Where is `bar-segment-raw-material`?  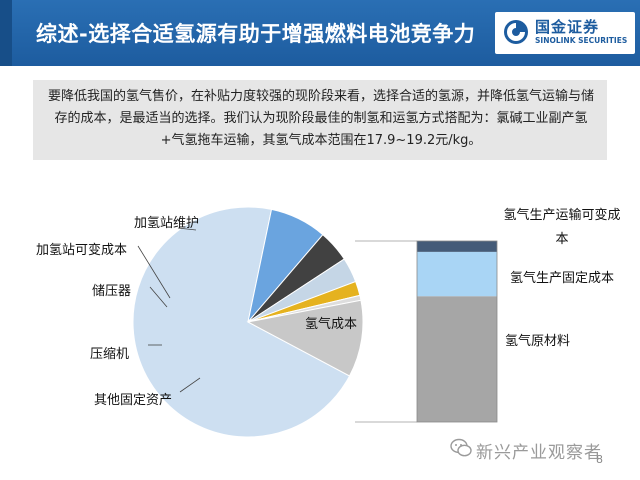
bar-segment-raw-material is located at coordinates (457, 359).